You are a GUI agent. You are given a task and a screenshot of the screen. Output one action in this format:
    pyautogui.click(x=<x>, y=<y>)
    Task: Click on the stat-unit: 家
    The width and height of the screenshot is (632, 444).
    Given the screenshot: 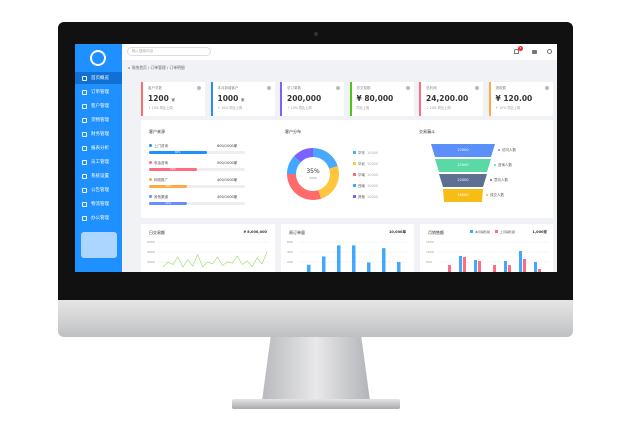 What is the action you would take?
    pyautogui.click(x=243, y=100)
    